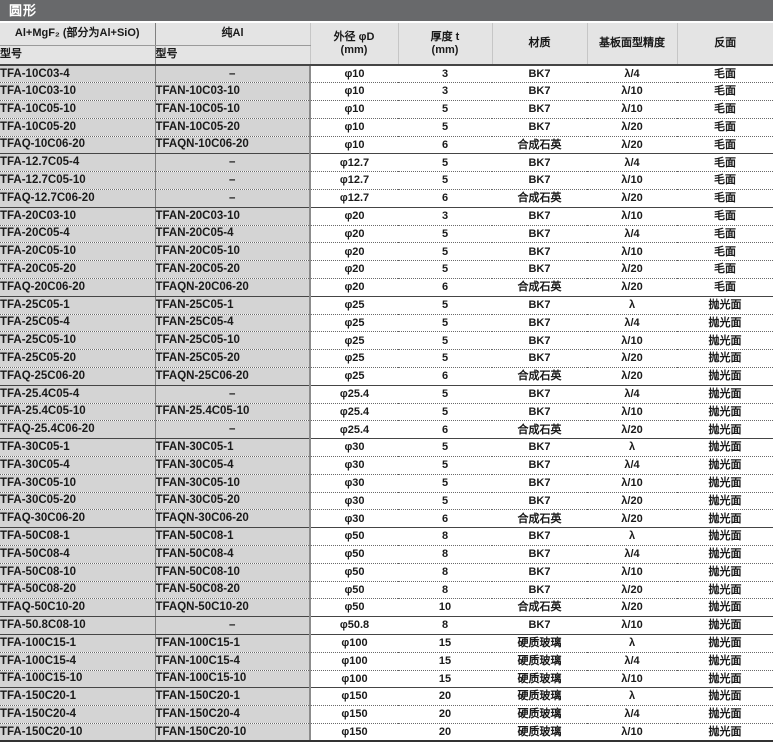 The width and height of the screenshot is (773, 745). Describe the element at coordinates (445, 36) in the screenshot. I see `header-thickness-label: 厚度 t` at that location.